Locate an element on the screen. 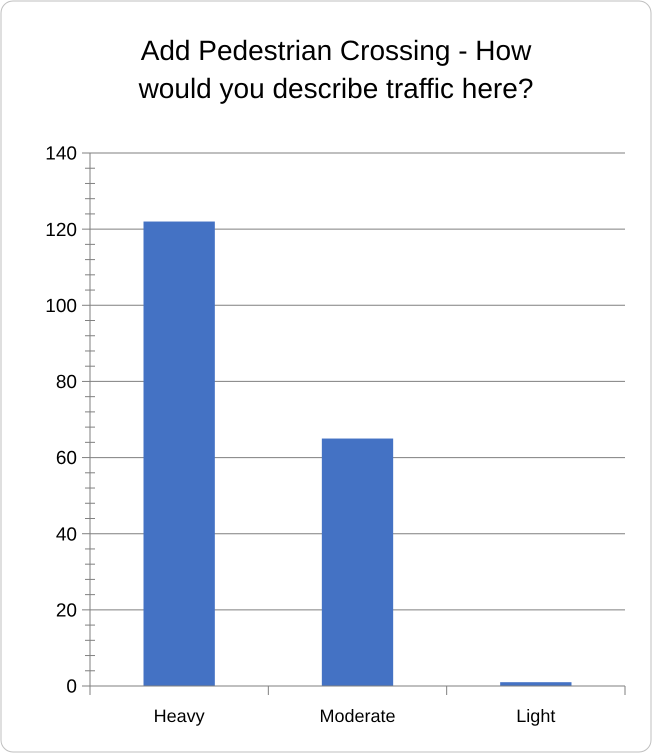  y-tick-label: 0 is located at coordinates (71, 687).